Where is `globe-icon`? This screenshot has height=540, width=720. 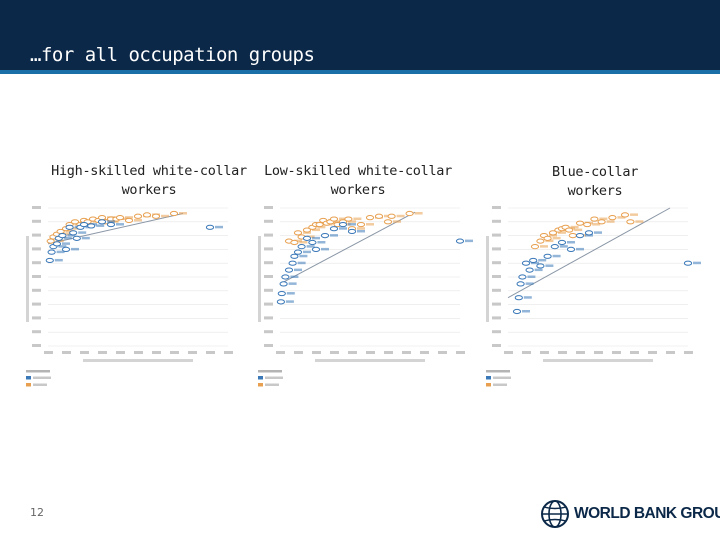 globe-icon is located at coordinates (555, 514).